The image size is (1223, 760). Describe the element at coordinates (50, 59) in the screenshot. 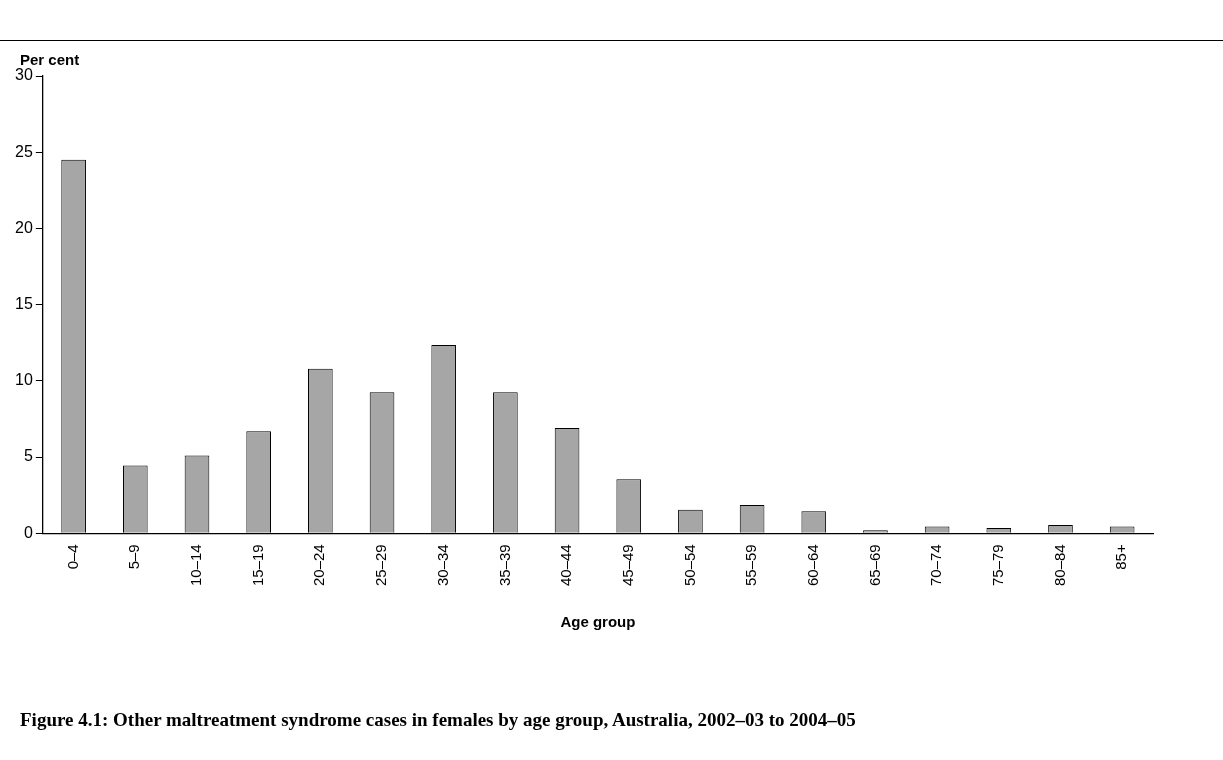

I see `y-axis-title: Per cent` at that location.